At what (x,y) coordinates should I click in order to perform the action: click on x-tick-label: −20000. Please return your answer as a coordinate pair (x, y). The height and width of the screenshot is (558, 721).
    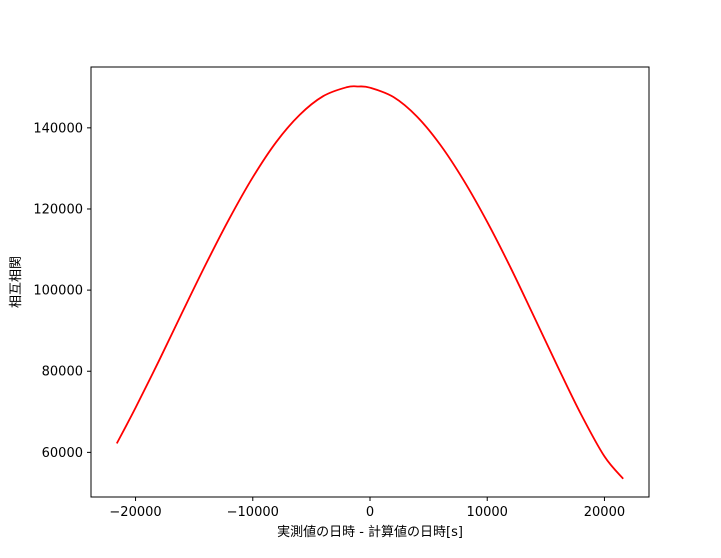
    Looking at the image, I should click on (135, 512).